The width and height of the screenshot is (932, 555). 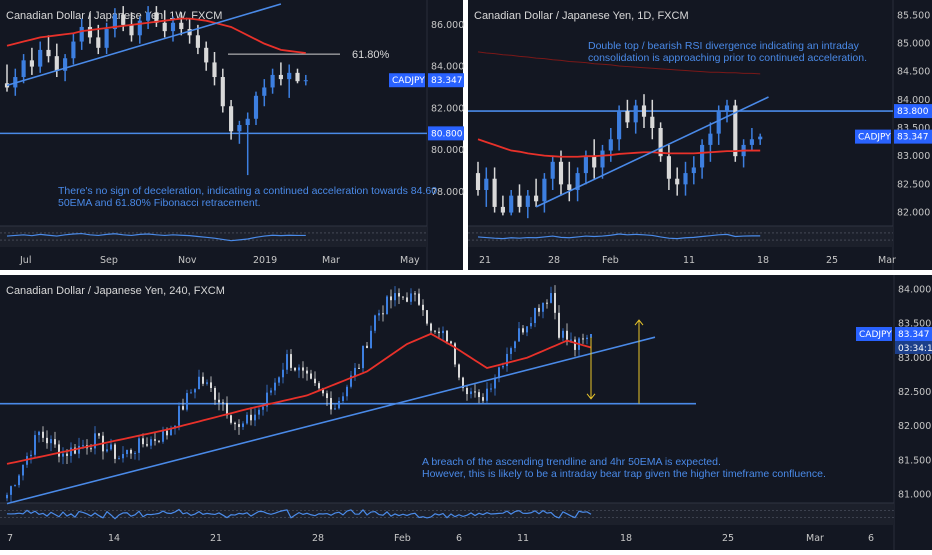 I want to click on level-price-tag-label: 83.800, so click(x=913, y=112).